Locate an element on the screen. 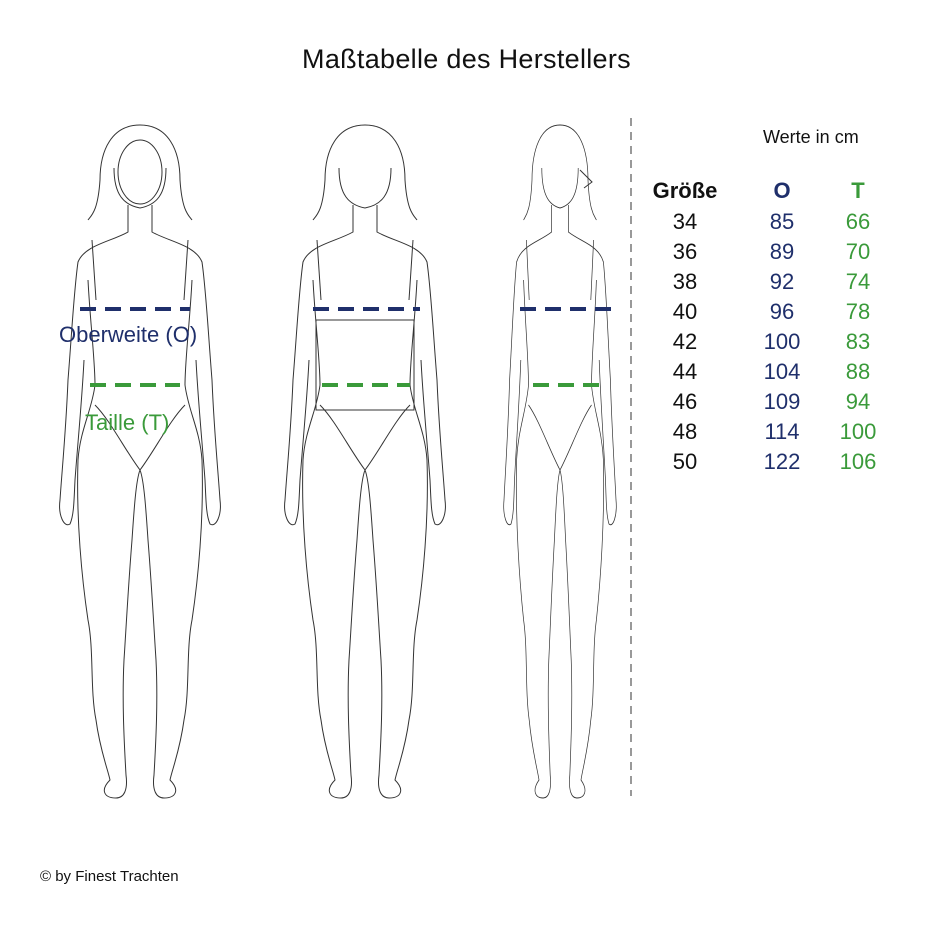 The image size is (933, 933). bust-label: Oberweite (O) is located at coordinates (128, 334).